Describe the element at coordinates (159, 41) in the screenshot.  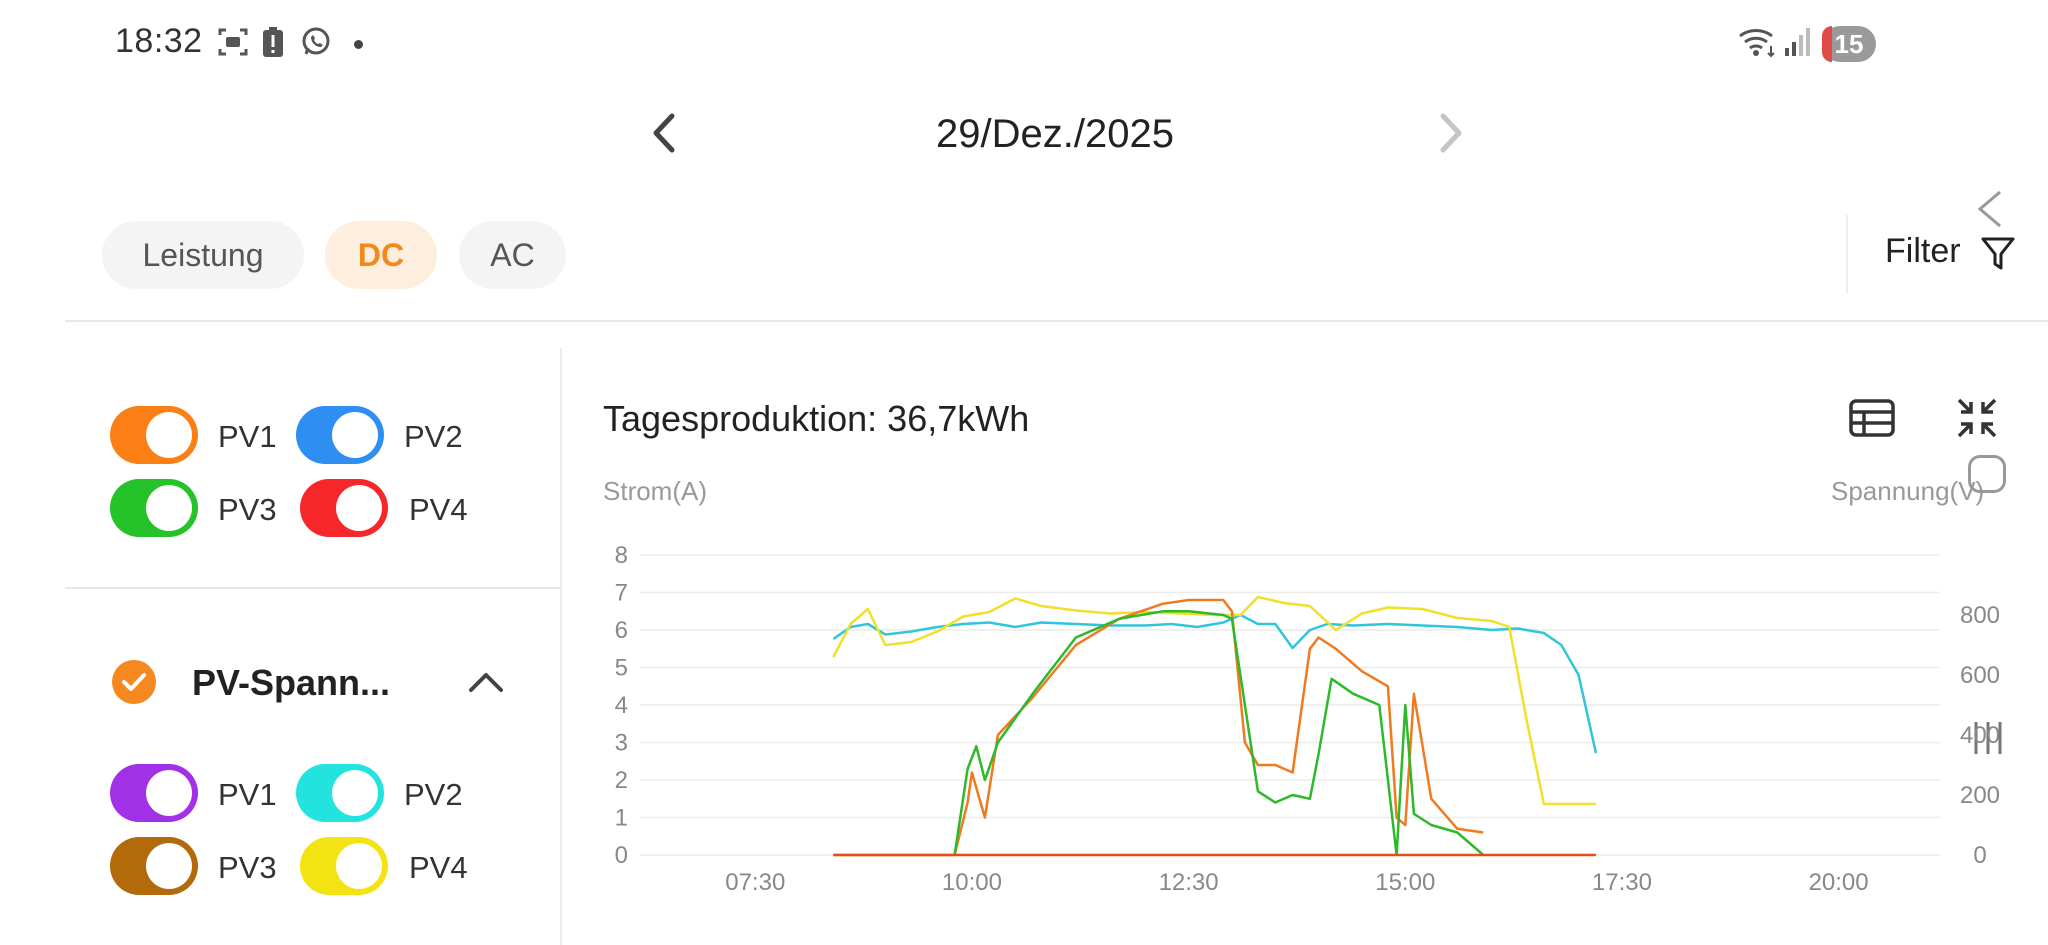
I see `status-clock: 18:32` at that location.